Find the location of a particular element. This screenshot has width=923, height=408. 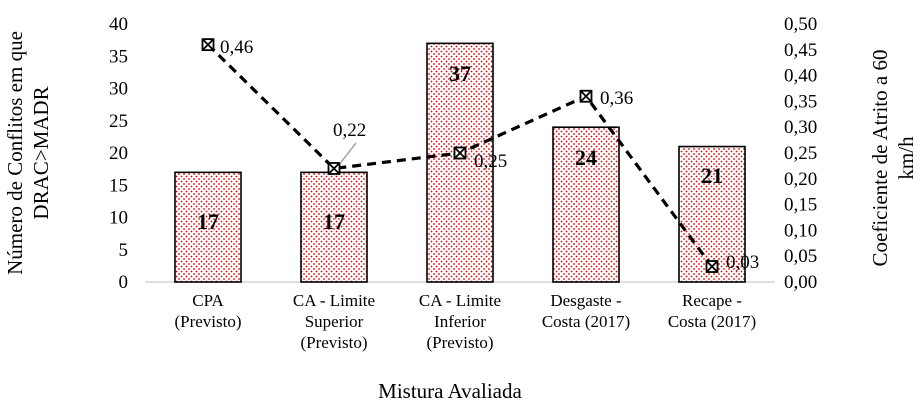

right-tick-label: 0,00 is located at coordinates (800, 282).